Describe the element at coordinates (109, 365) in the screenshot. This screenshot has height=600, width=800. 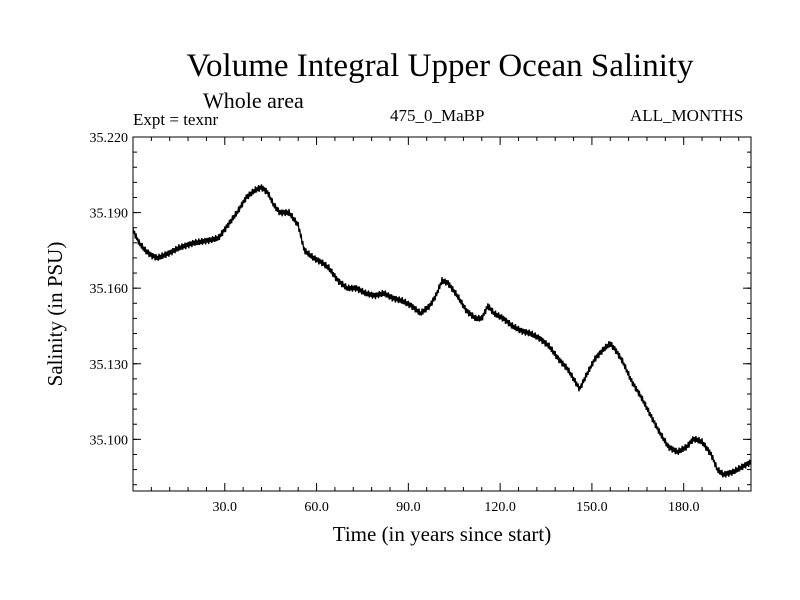
I see `y-tick-label: 35.130` at that location.